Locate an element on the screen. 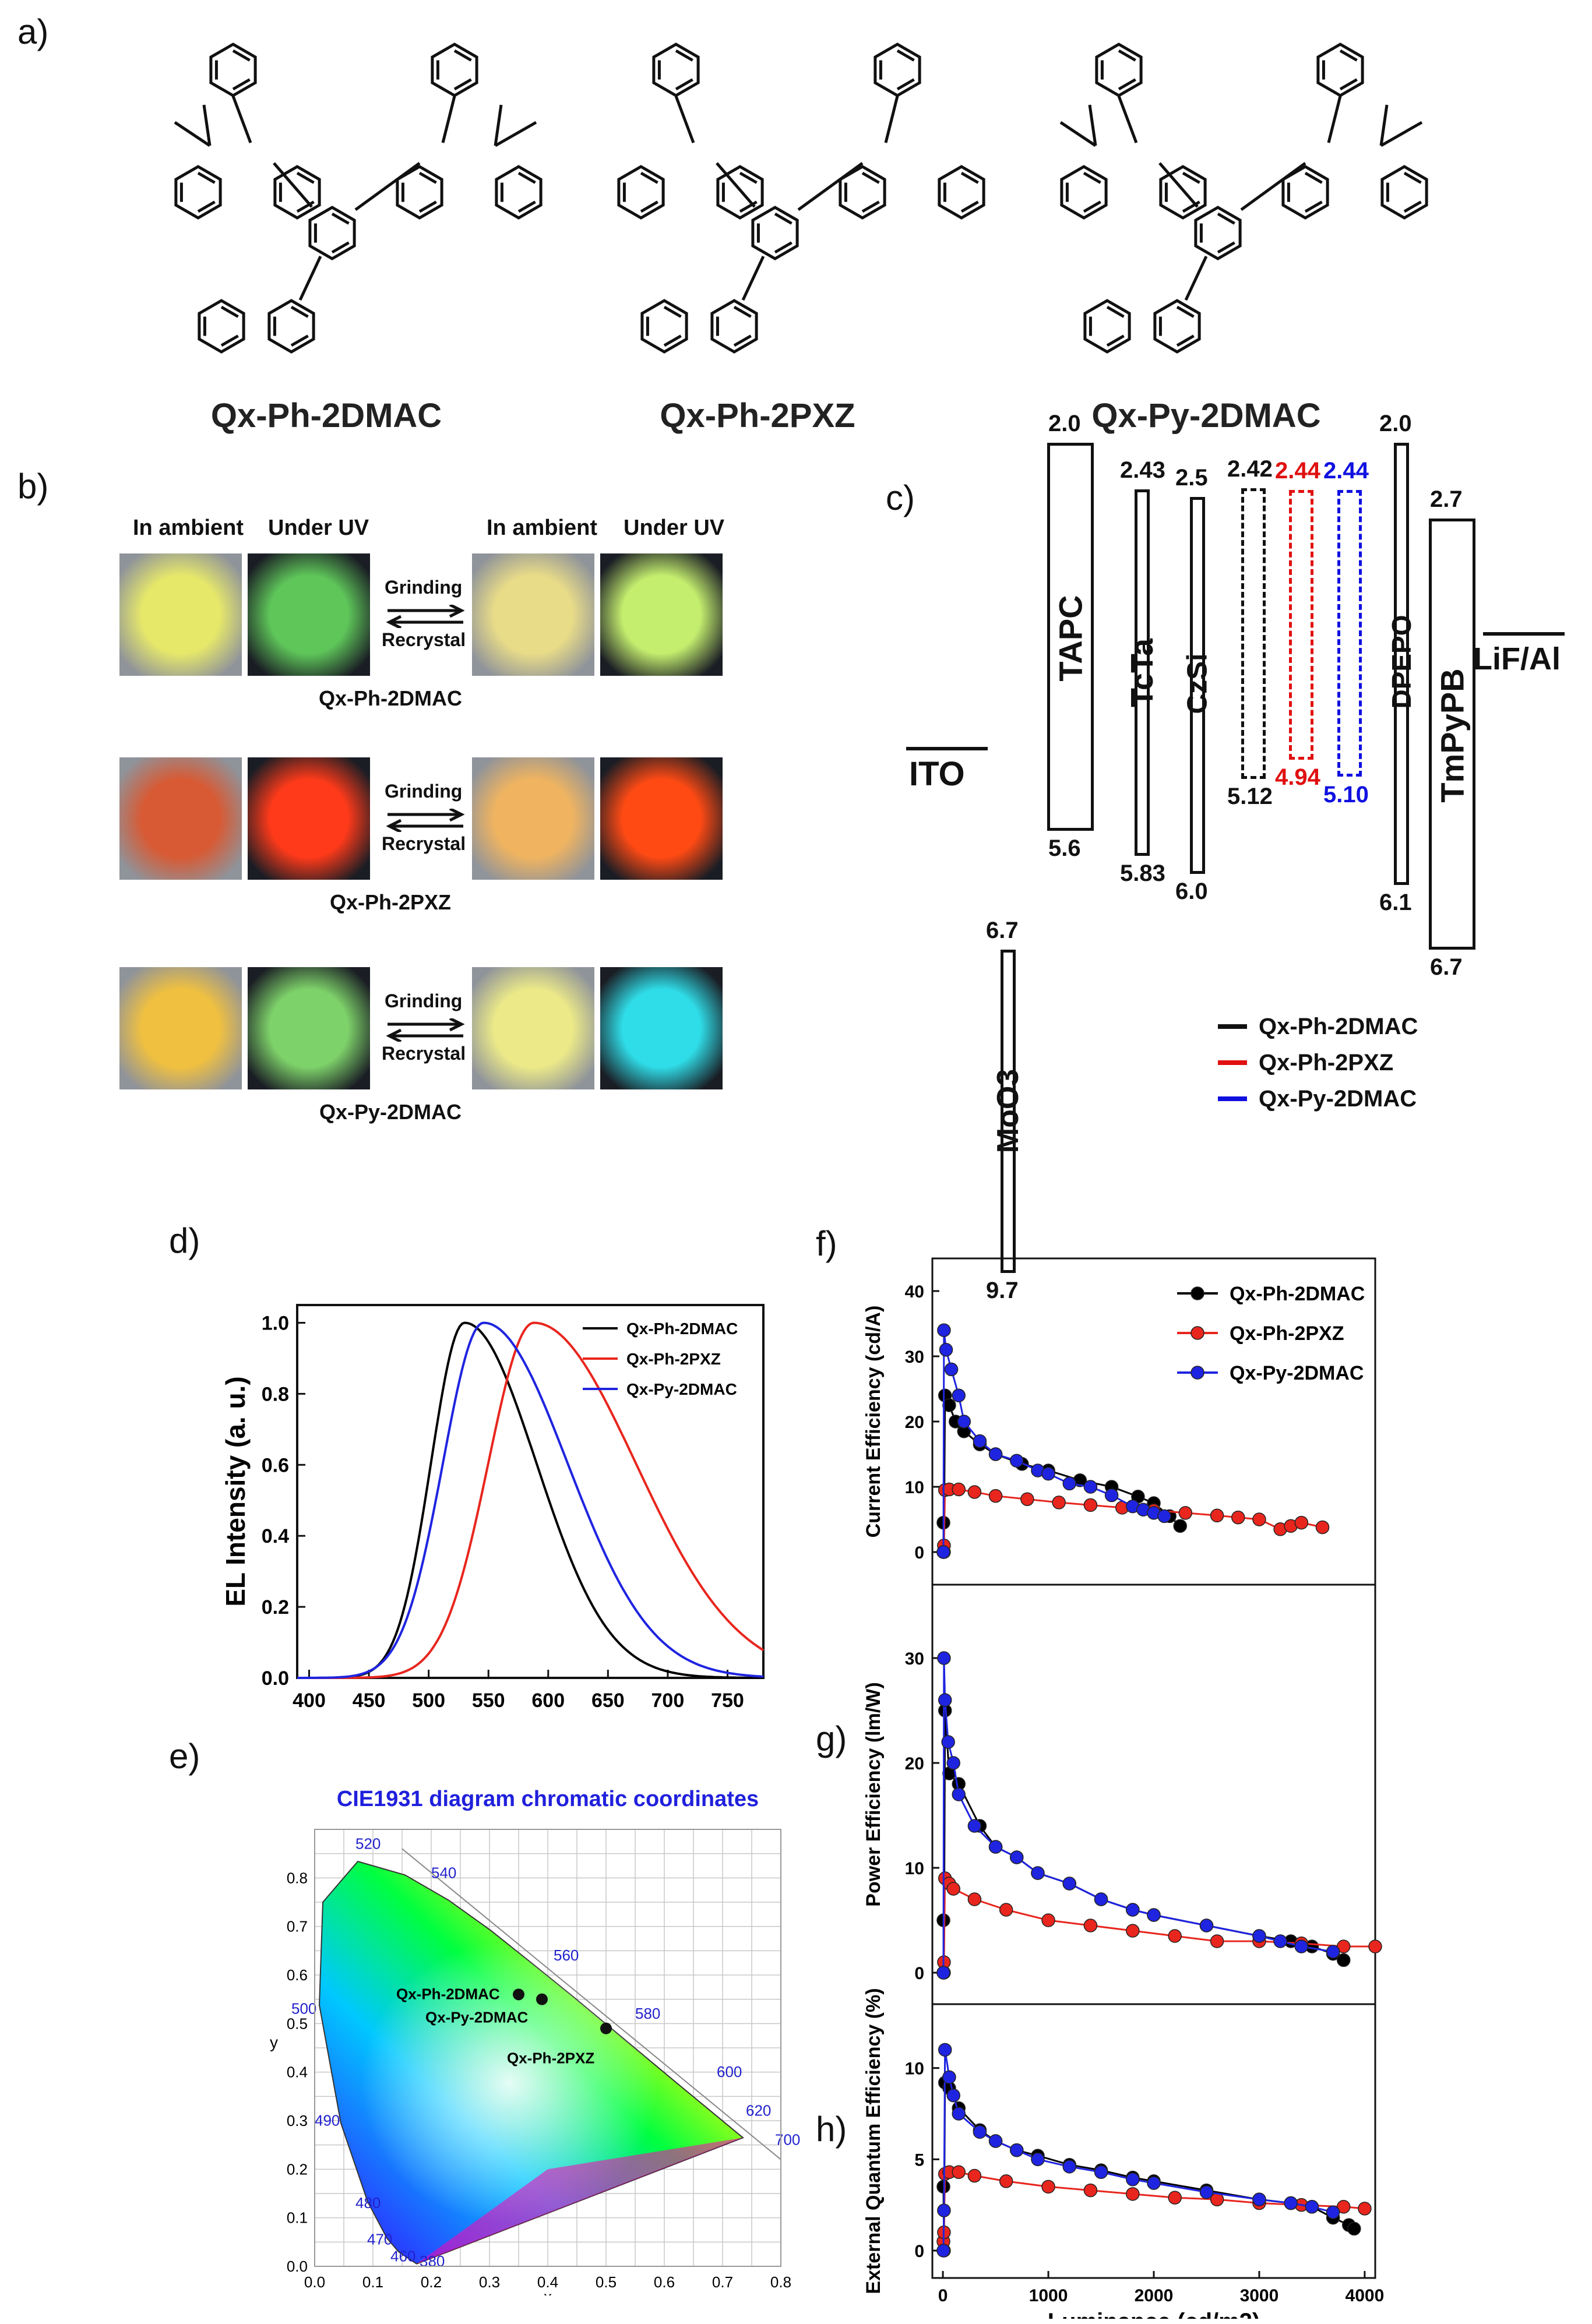  molecule-1-ring-bond is located at coordinates (526, 206).